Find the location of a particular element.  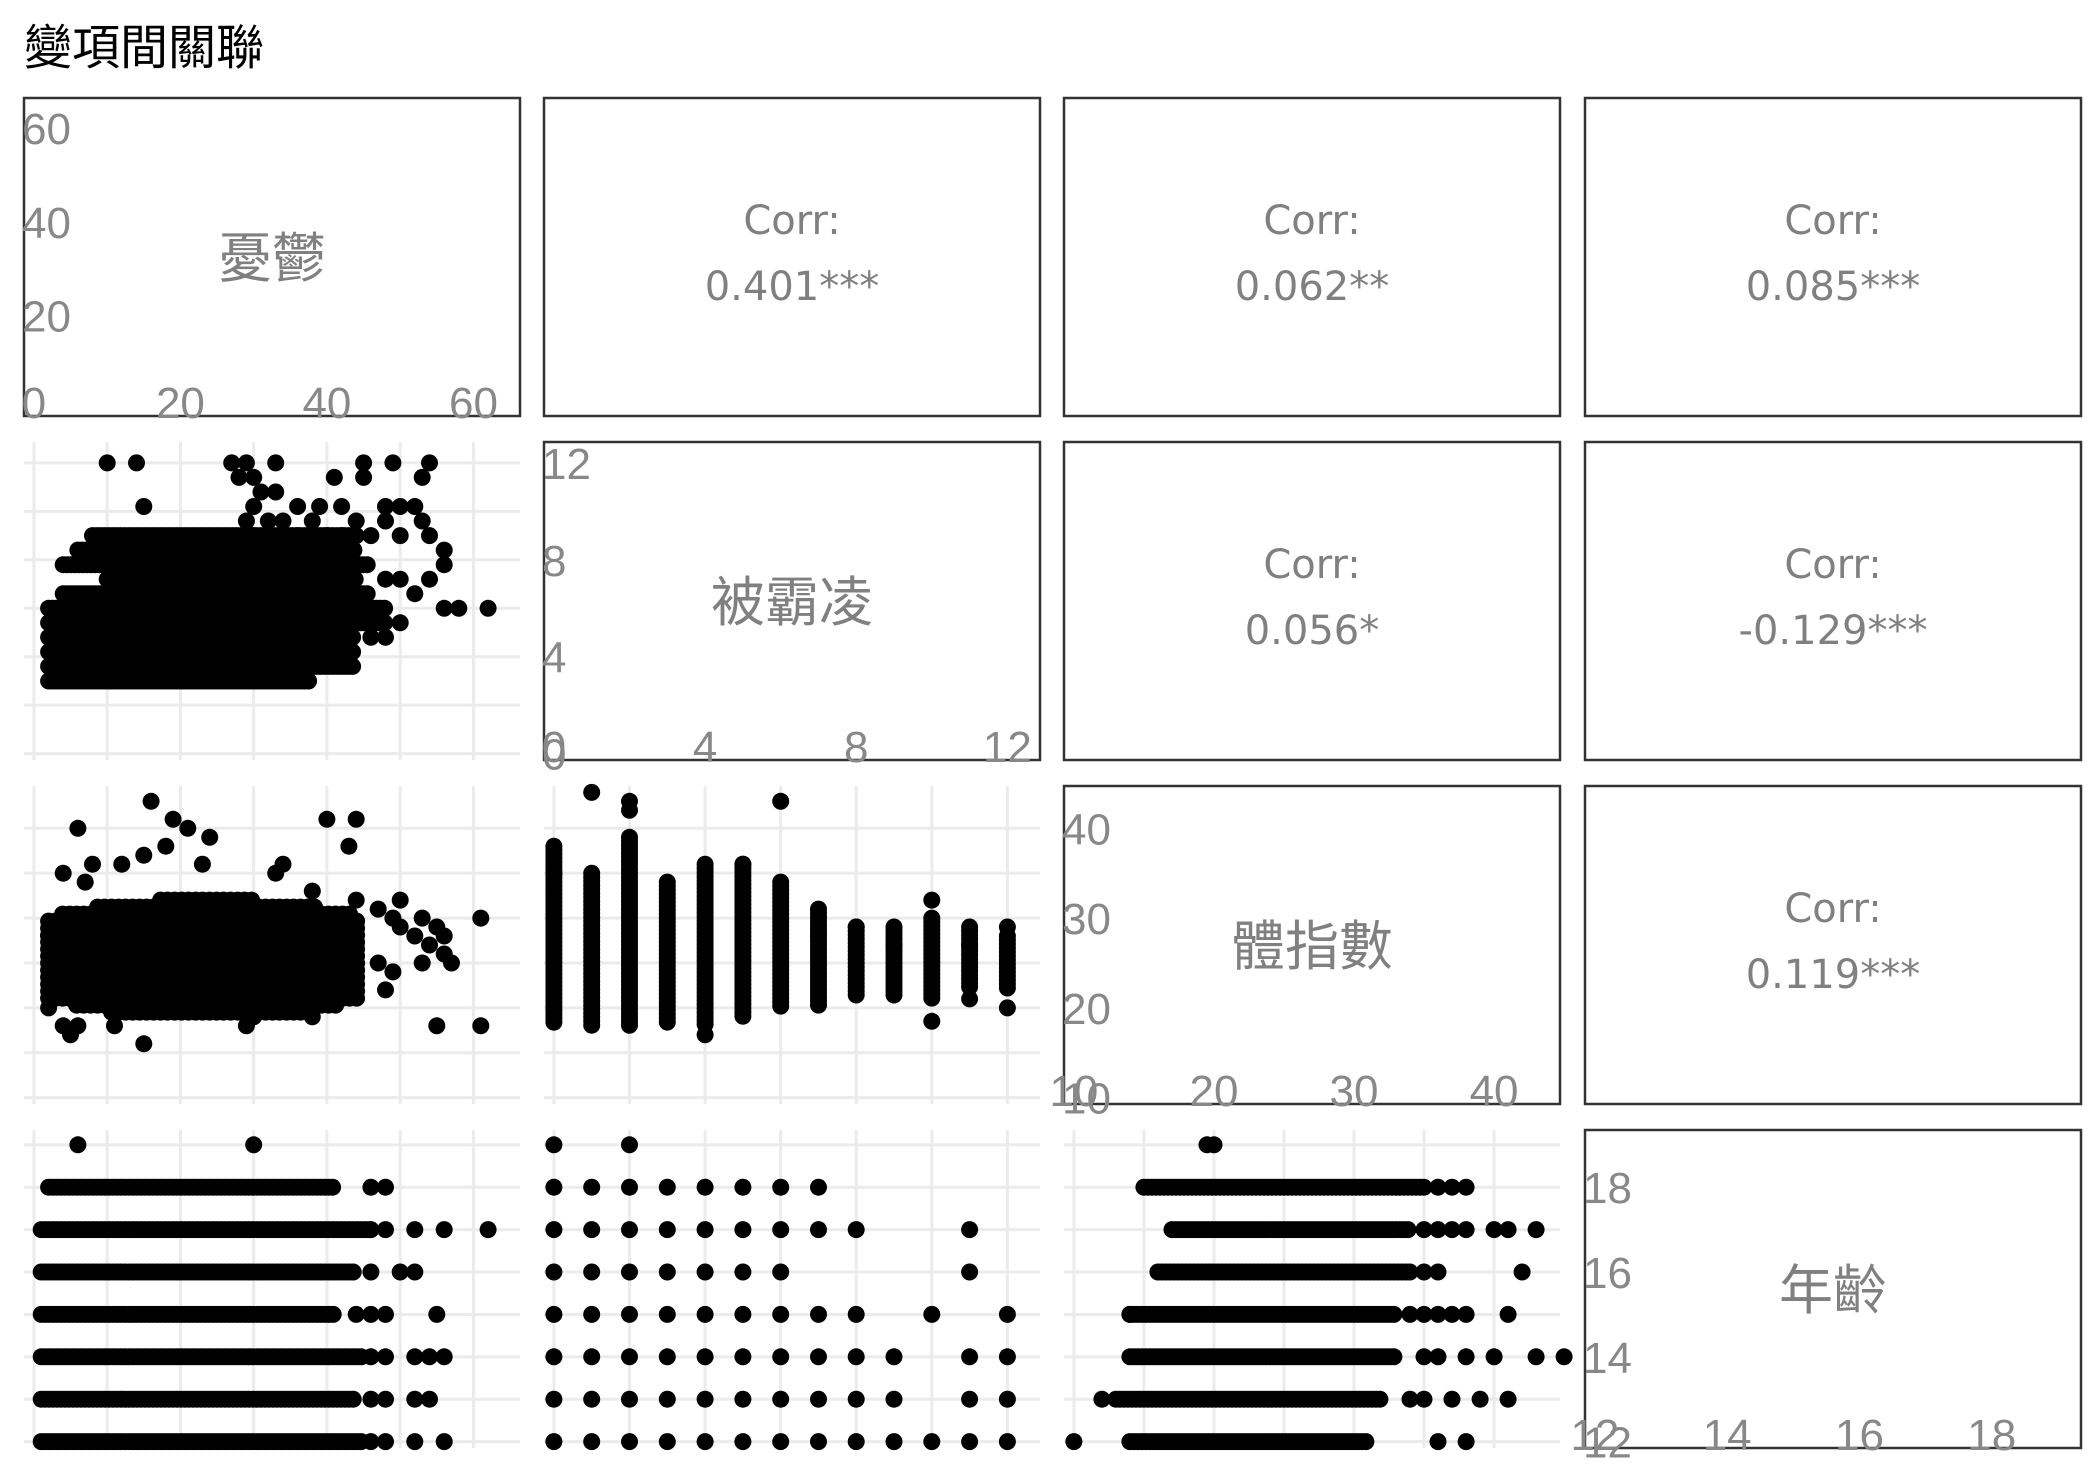

y-tick-label: 18 is located at coordinates (1607, 1188).